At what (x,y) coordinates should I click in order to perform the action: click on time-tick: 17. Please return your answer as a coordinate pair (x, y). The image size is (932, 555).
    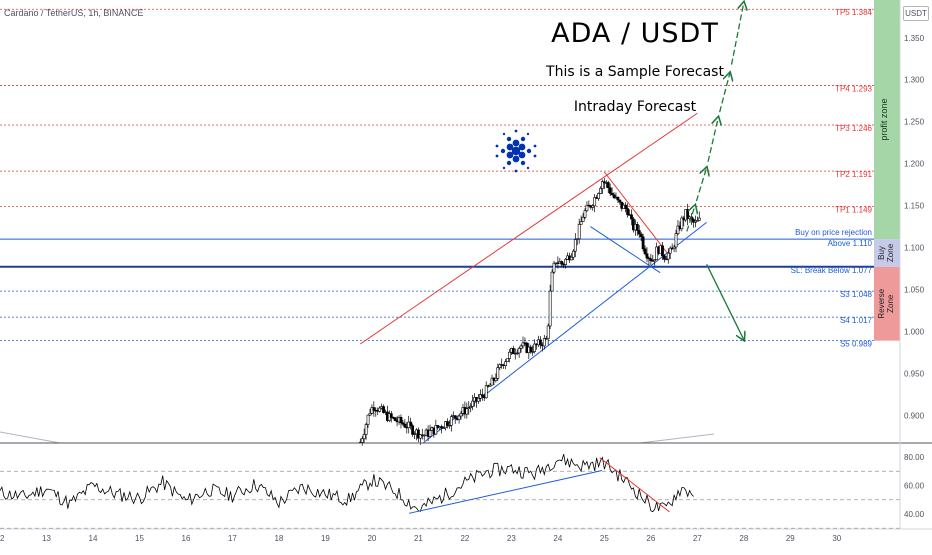
    Looking at the image, I should click on (232, 538).